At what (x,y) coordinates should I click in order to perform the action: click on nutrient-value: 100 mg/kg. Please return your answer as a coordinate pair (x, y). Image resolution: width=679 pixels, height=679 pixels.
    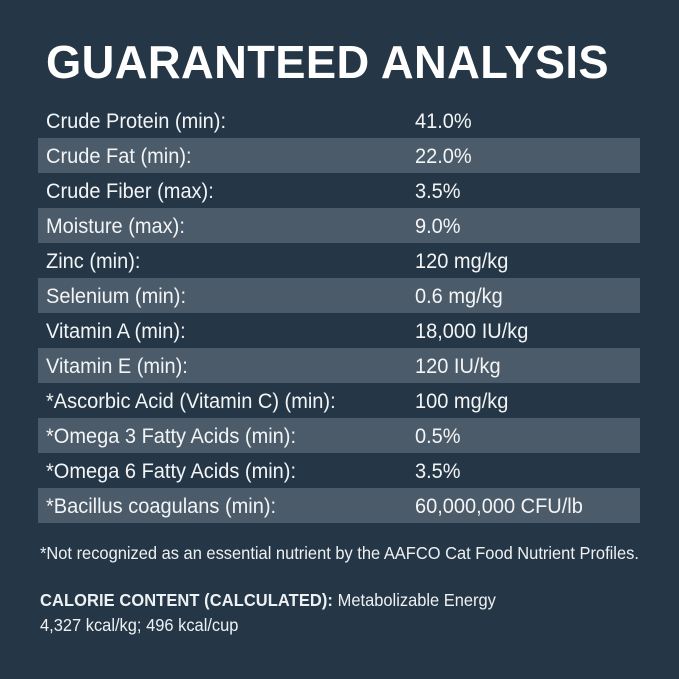
    Looking at the image, I should click on (462, 400).